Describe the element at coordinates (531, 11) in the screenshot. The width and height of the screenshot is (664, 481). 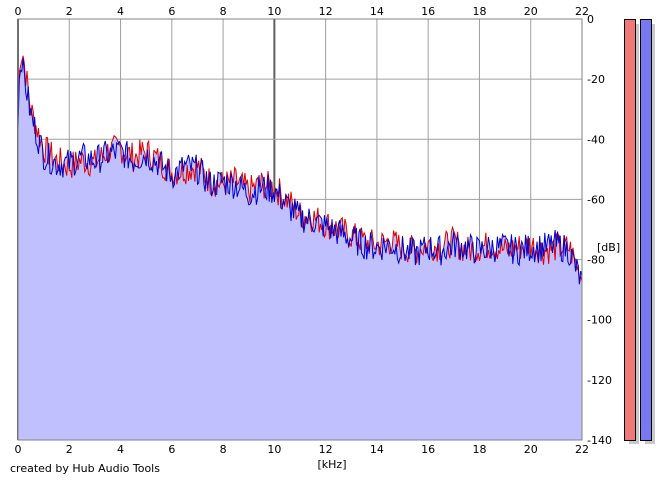
I see `x-top-tick-label: 20` at that location.